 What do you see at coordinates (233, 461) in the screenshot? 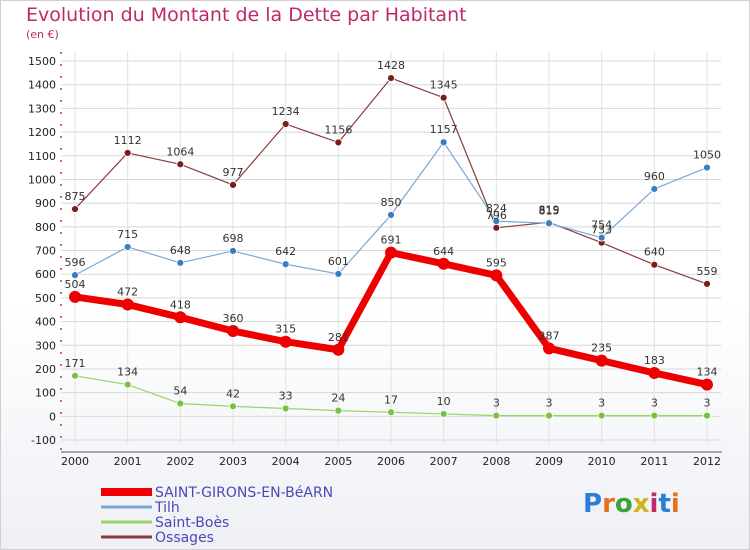
I see `x-tick-label: 2003` at bounding box center [233, 461].